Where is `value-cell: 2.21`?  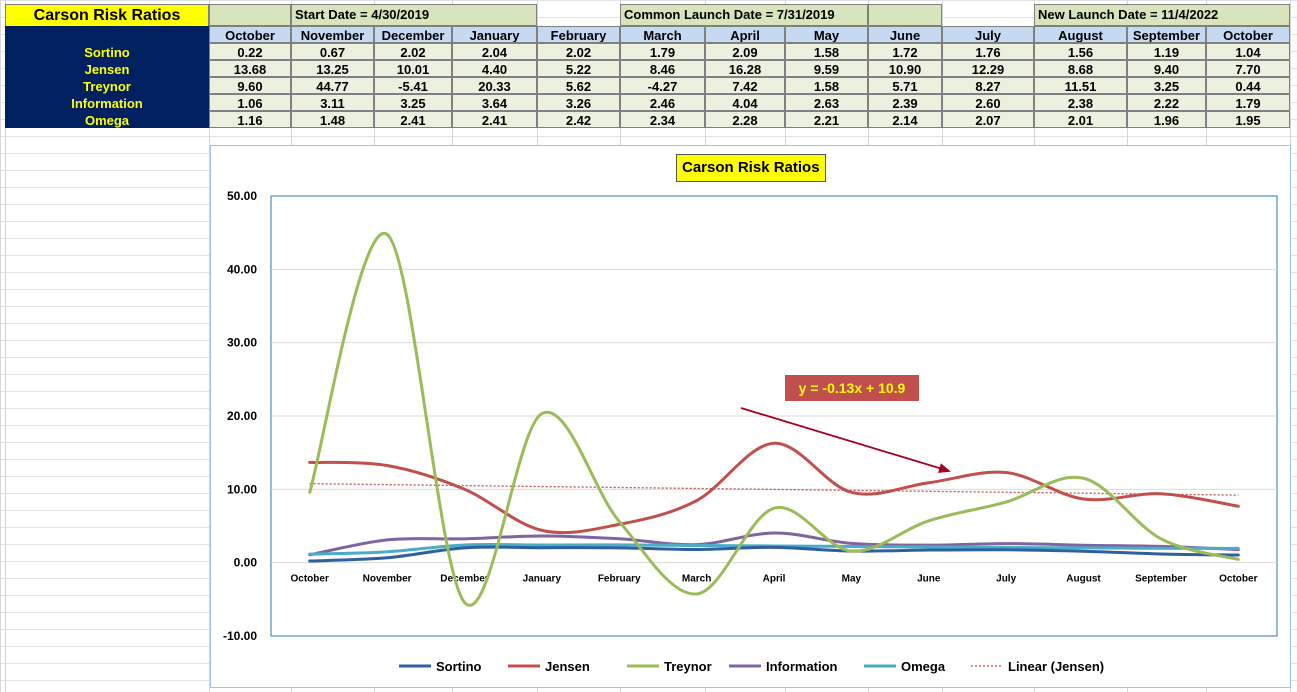 value-cell: 2.21 is located at coordinates (826, 119).